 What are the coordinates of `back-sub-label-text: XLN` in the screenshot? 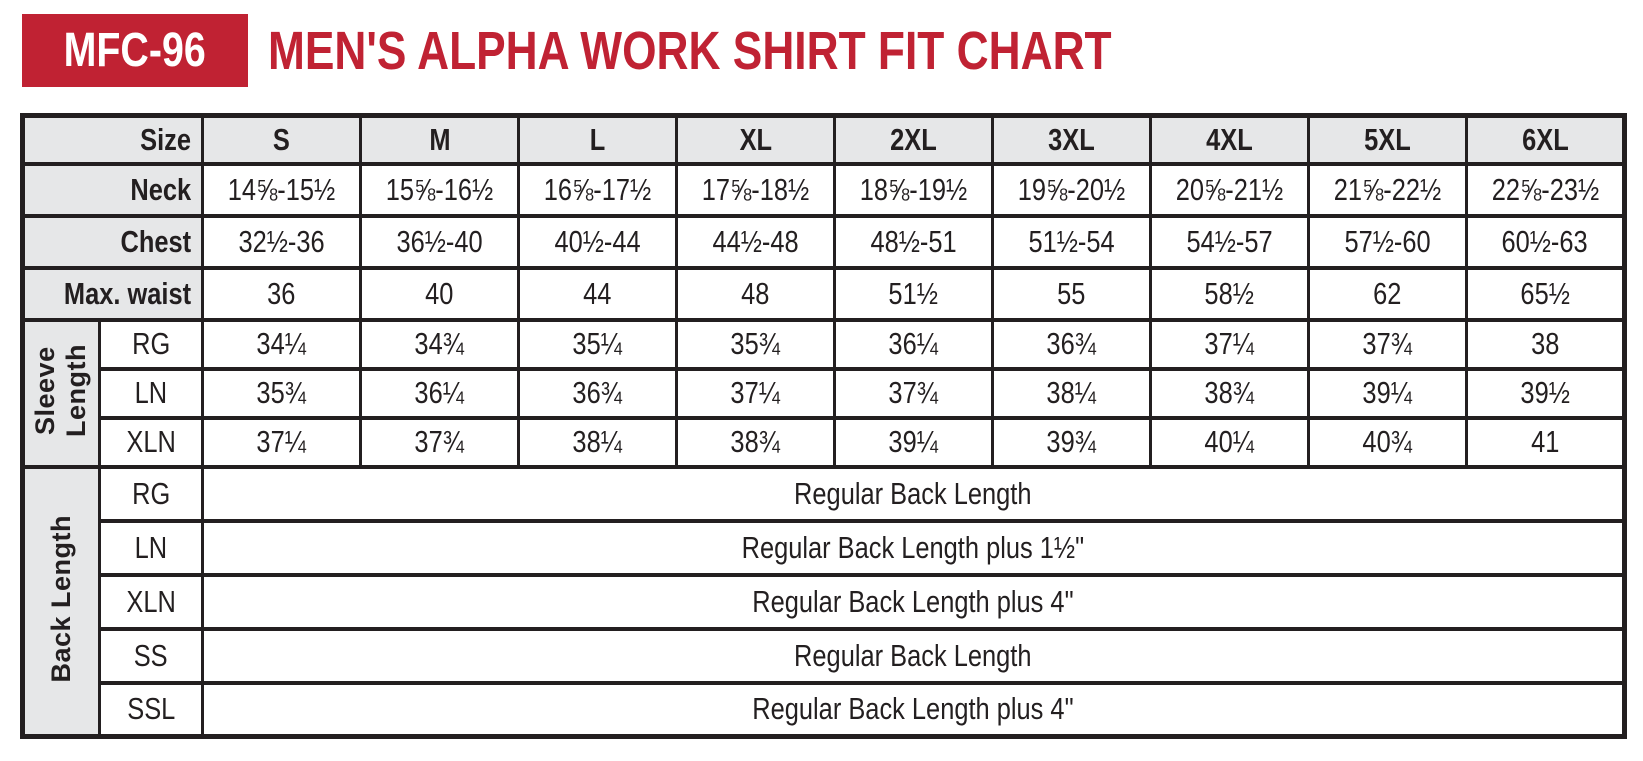 It's located at (151, 601).